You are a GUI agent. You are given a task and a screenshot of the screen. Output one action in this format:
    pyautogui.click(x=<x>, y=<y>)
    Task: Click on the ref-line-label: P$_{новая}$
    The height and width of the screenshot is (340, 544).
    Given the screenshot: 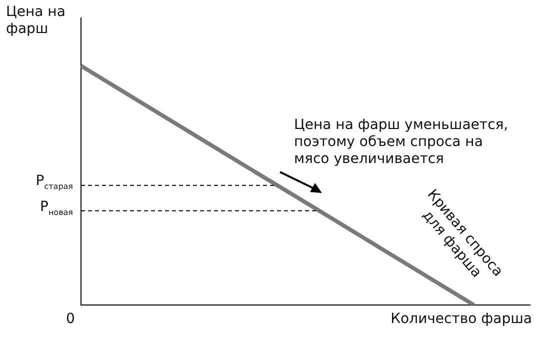 What is the action you would take?
    pyautogui.click(x=56, y=208)
    